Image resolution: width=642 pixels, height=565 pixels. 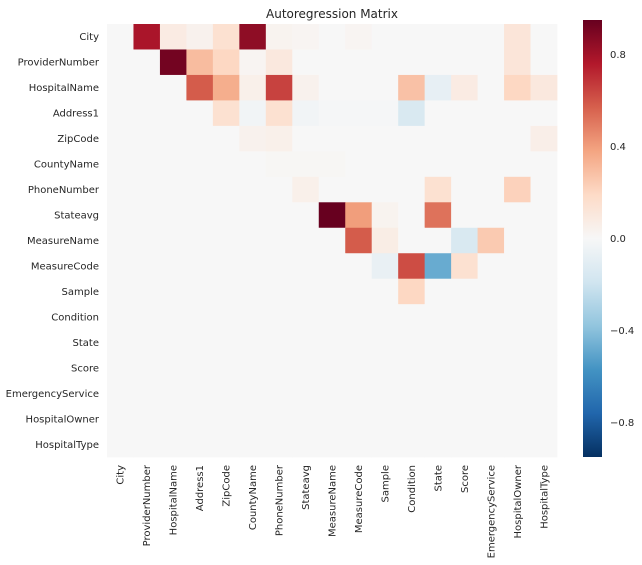 I want to click on heatmap-cell-Condition-State, so click(x=438, y=317).